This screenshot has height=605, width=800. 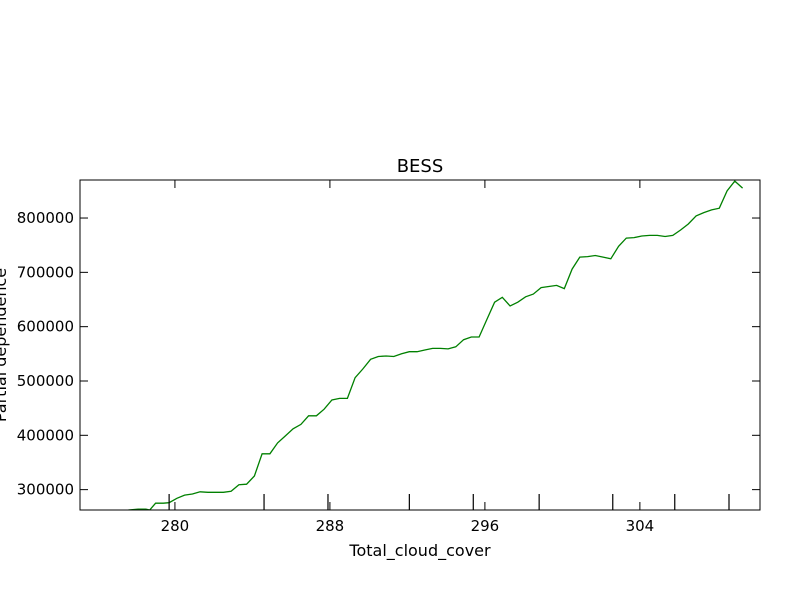 What do you see at coordinates (419, 551) in the screenshot?
I see `x-axis-label: Total_cloud_cover` at bounding box center [419, 551].